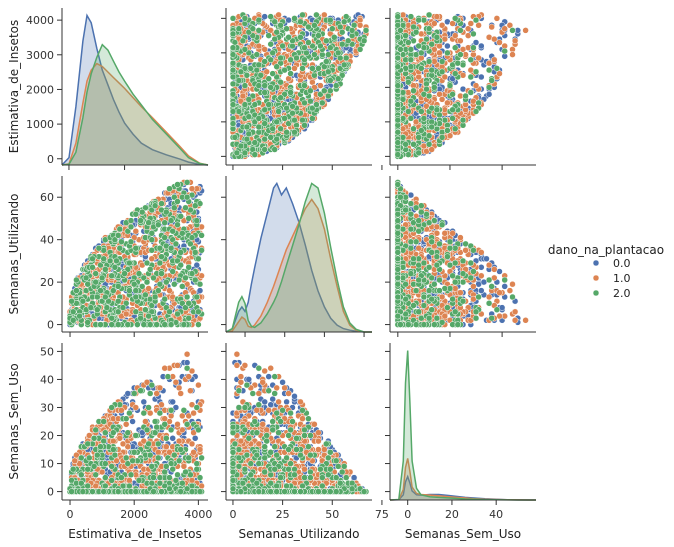 The height and width of the screenshot is (547, 674). Describe the element at coordinates (47, 282) in the screenshot. I see `y-tick-label: 20` at that location.